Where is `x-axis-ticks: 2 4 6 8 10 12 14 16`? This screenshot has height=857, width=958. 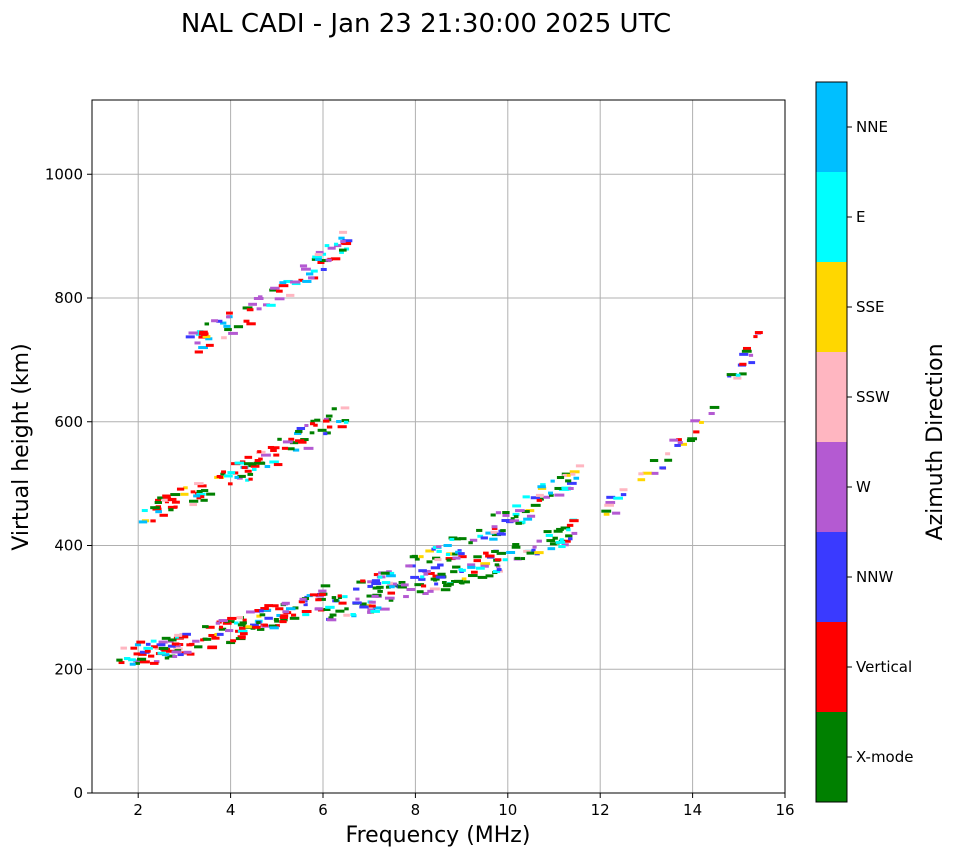
x-axis-ticks: 2 4 6 8 10 12 14 16 is located at coordinates (464, 806).